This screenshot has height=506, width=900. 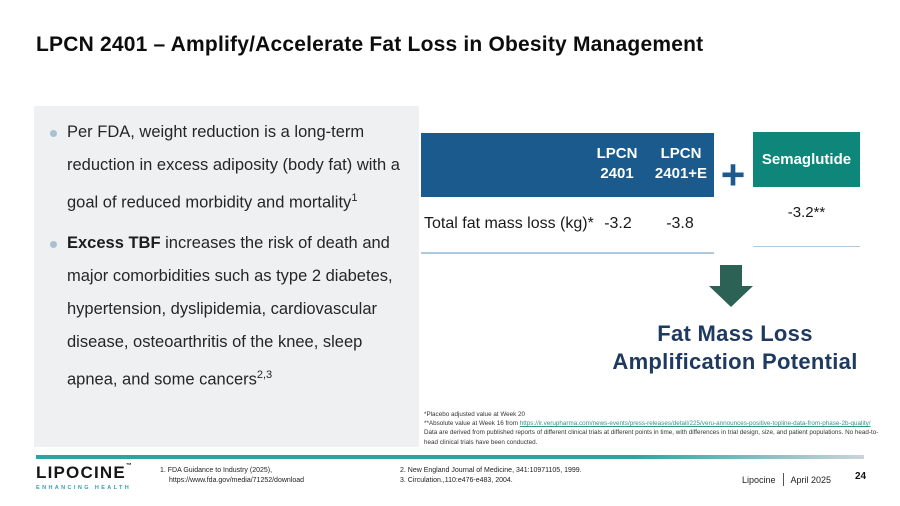 What do you see at coordinates (567, 165) in the screenshot?
I see `comparison-table-header: LPCN 2401 LPCN 2401+E` at bounding box center [567, 165].